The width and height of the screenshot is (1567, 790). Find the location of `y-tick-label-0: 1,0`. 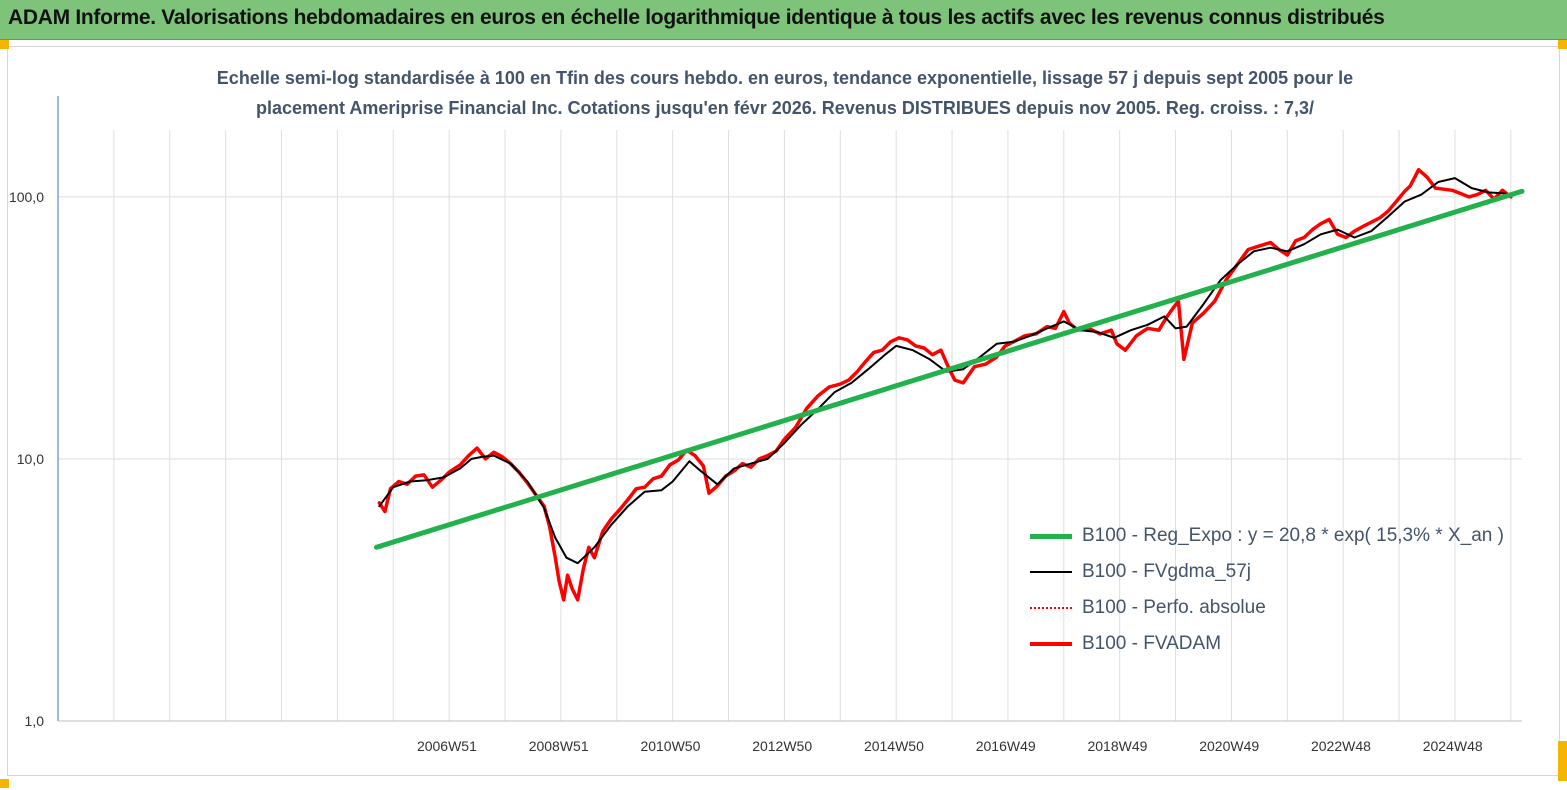

y-tick-label-0: 1,0 is located at coordinates (35, 721).